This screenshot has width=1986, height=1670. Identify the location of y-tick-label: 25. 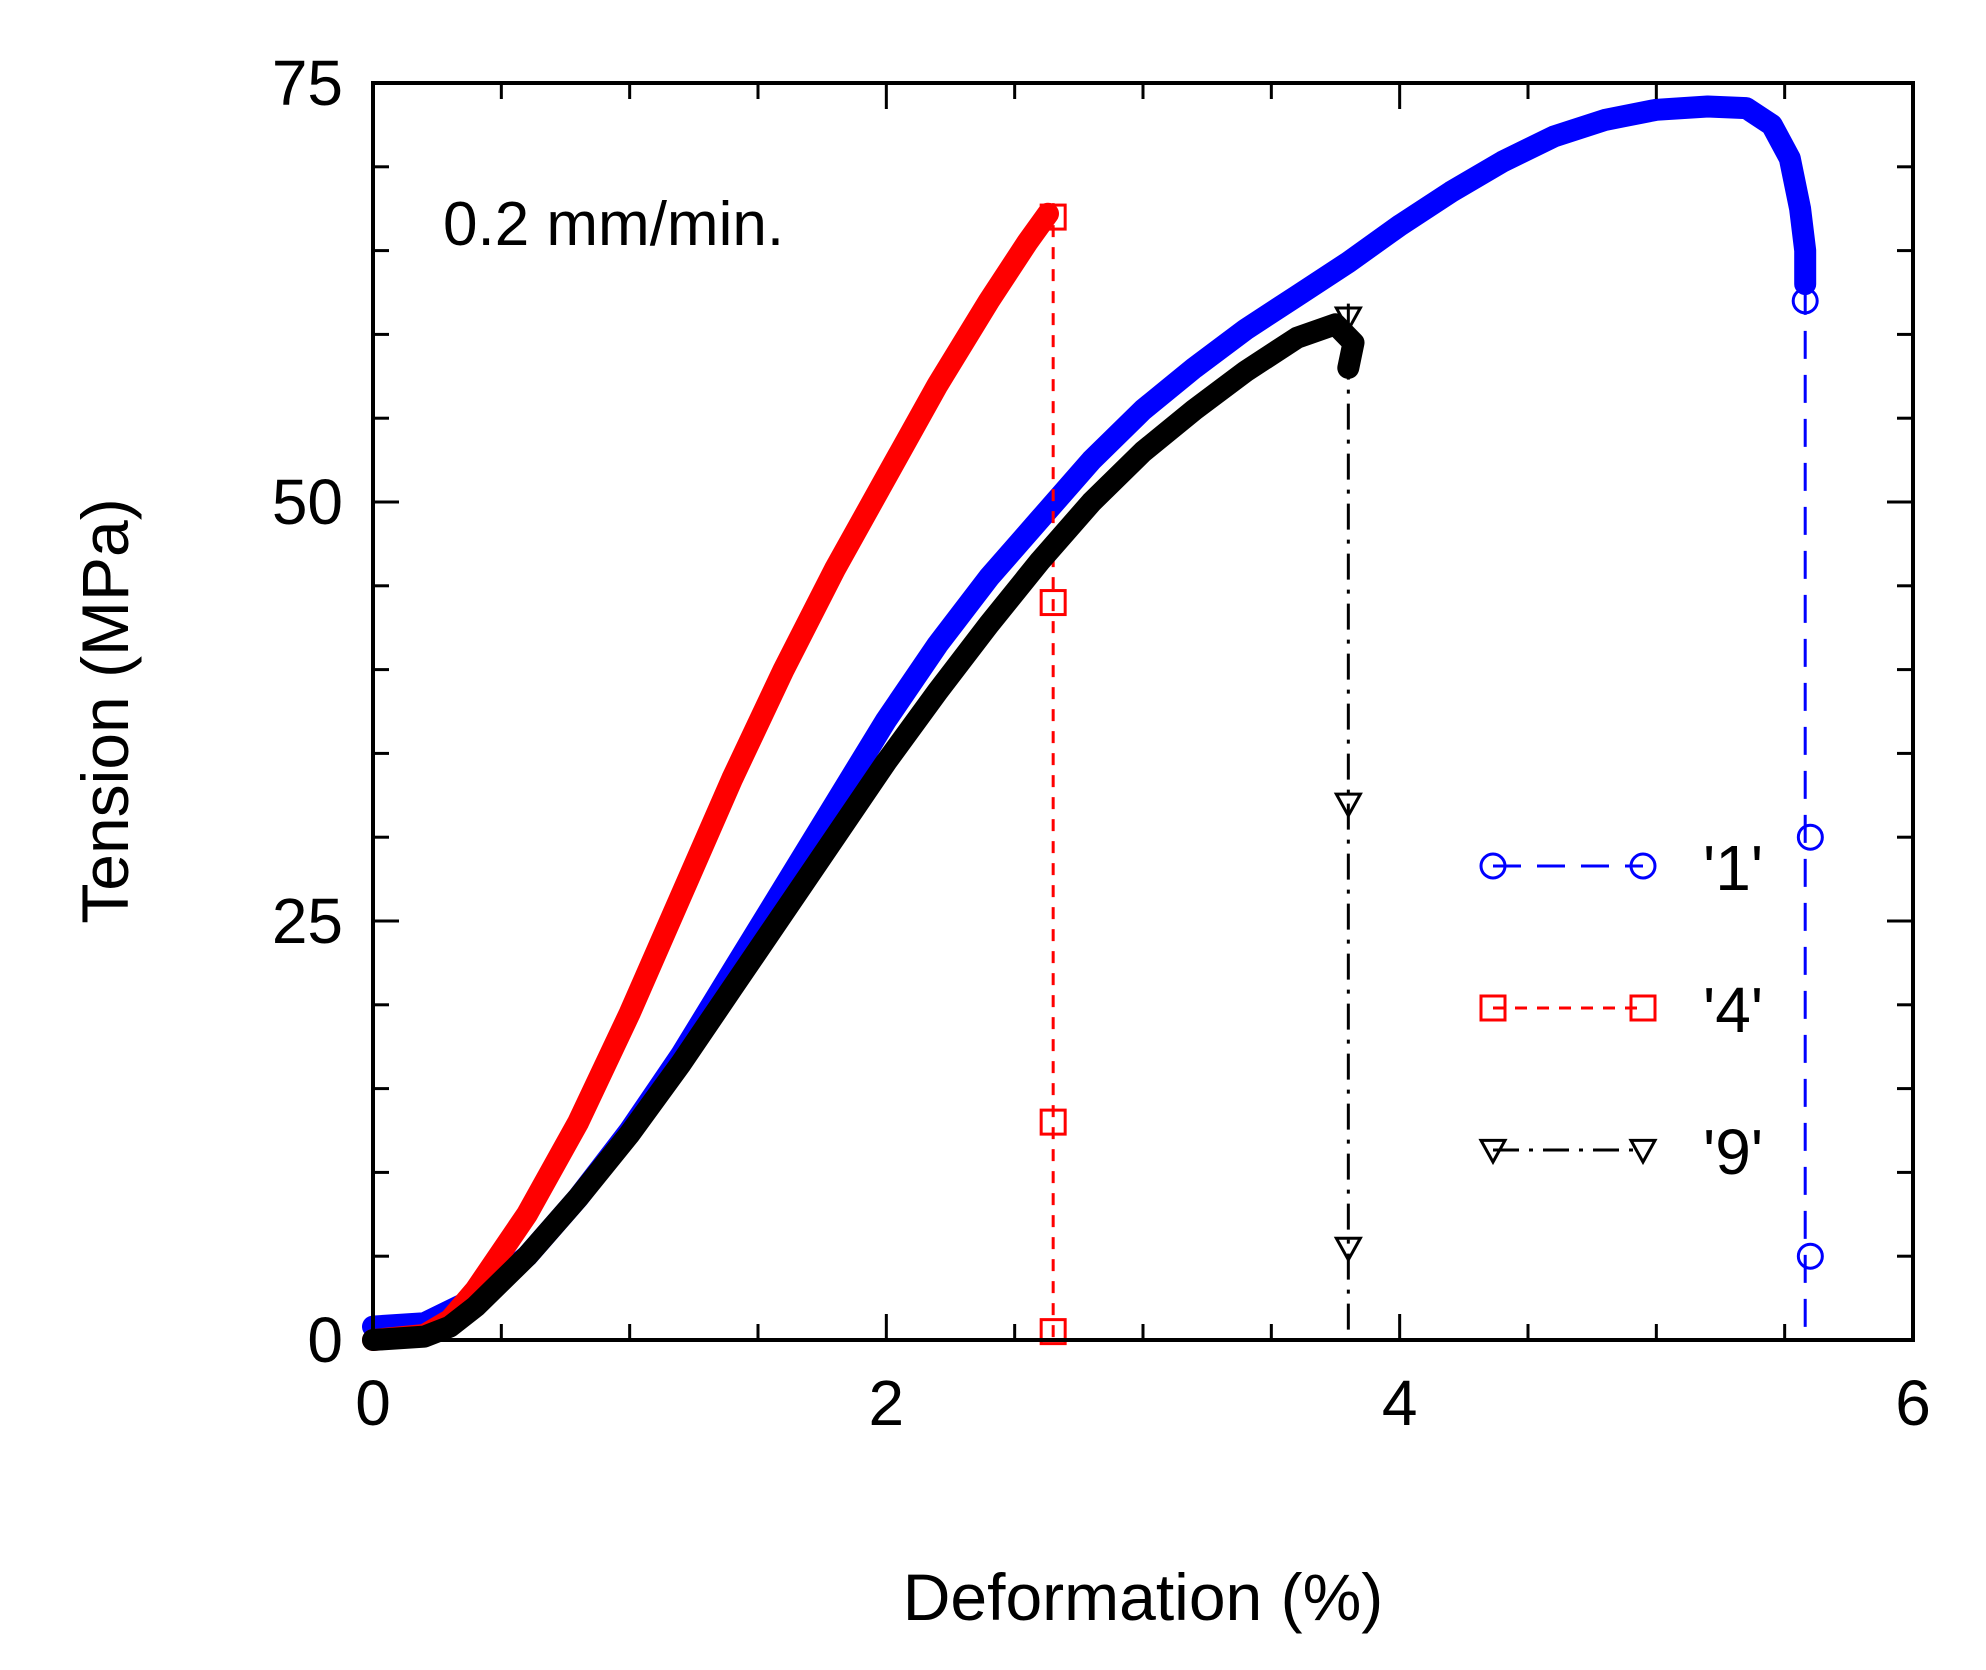
(307, 921).